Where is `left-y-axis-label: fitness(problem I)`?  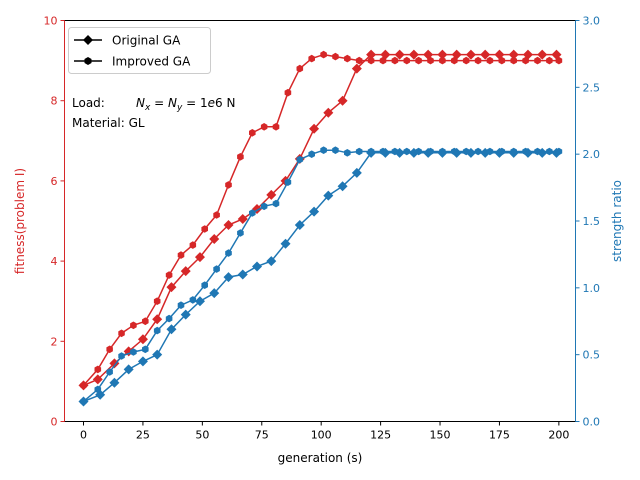 left-y-axis-label: fitness(problem I) is located at coordinates (20, 221).